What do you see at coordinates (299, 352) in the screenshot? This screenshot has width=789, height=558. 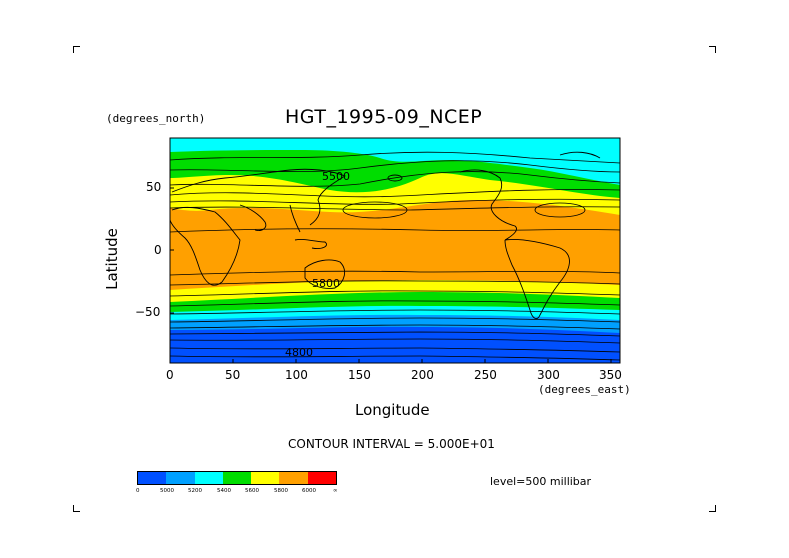 I see `contour-label-4800: 4800` at bounding box center [299, 352].